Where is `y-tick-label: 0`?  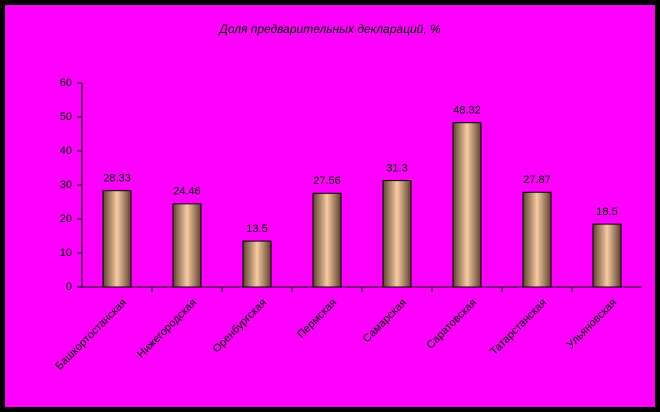 y-tick-label: 0 is located at coordinates (69, 287).